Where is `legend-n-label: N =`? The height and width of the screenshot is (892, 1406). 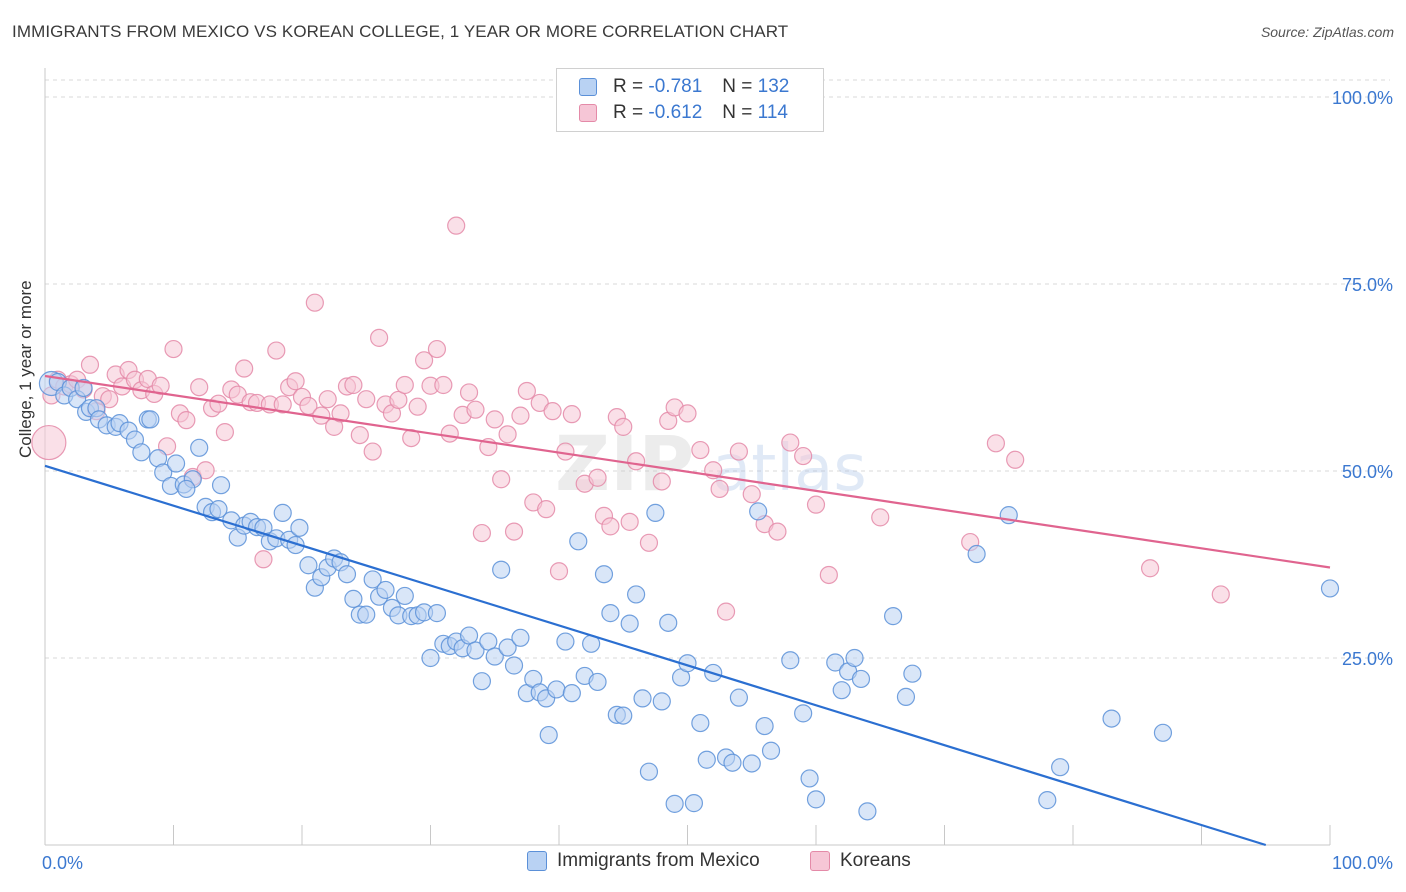
legend-n-label: N = is located at coordinates (737, 86).